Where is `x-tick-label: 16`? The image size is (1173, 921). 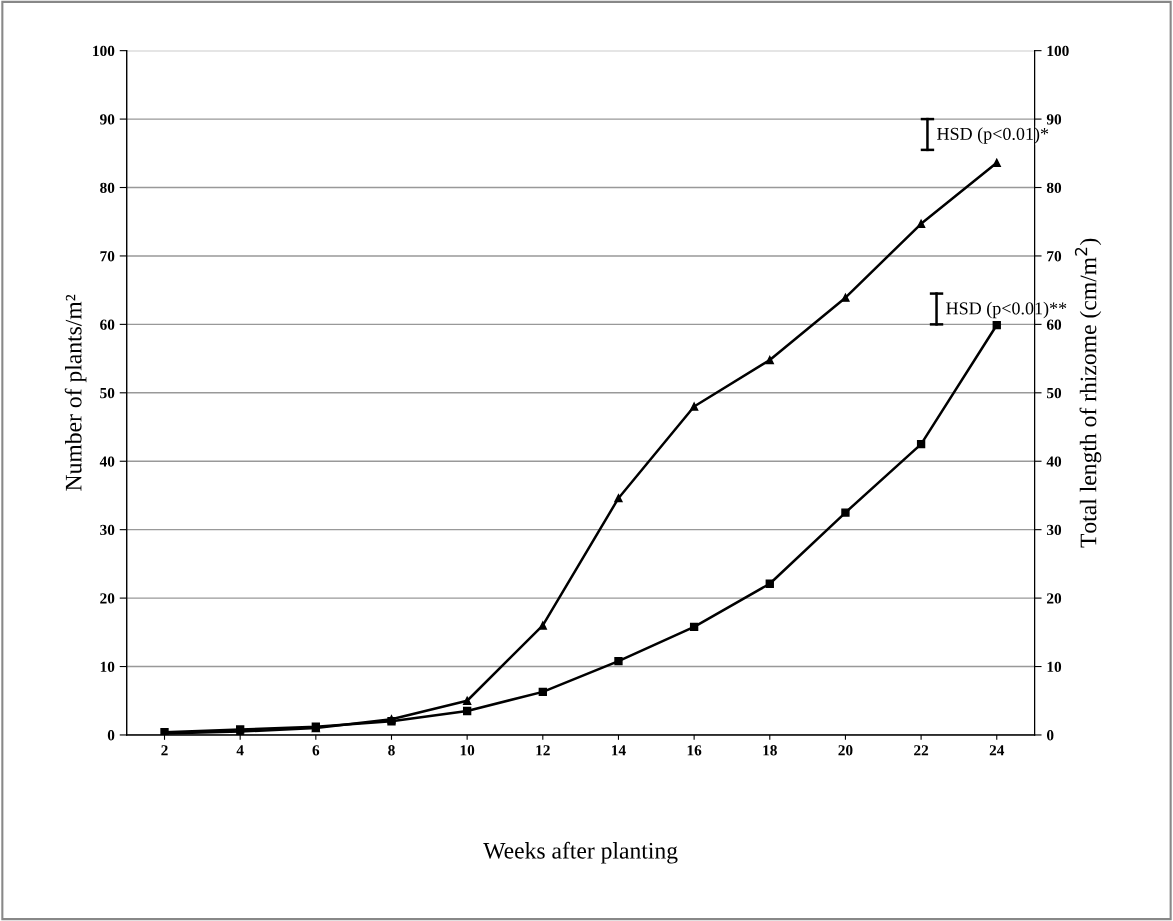
x-tick-label: 16 is located at coordinates (694, 750).